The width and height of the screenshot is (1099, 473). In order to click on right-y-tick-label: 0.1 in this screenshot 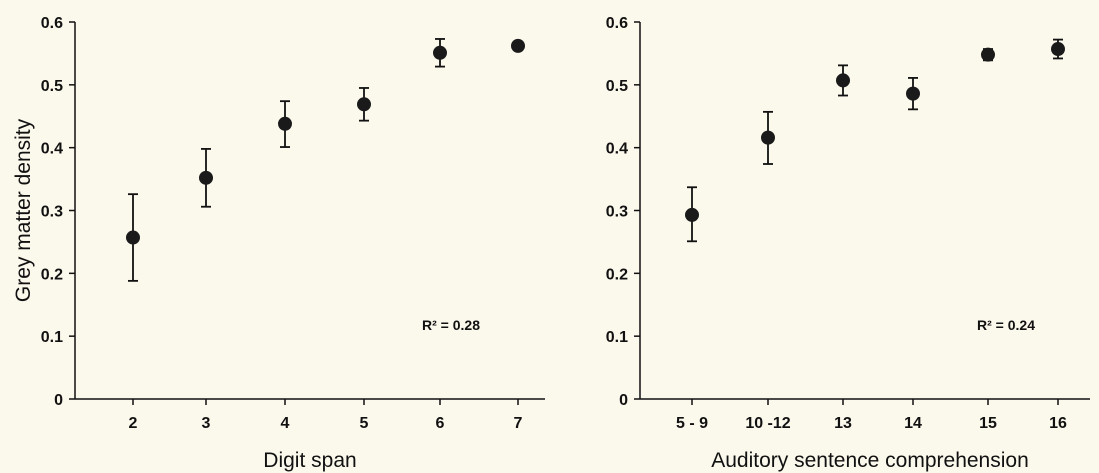, I will do `click(617, 337)`.